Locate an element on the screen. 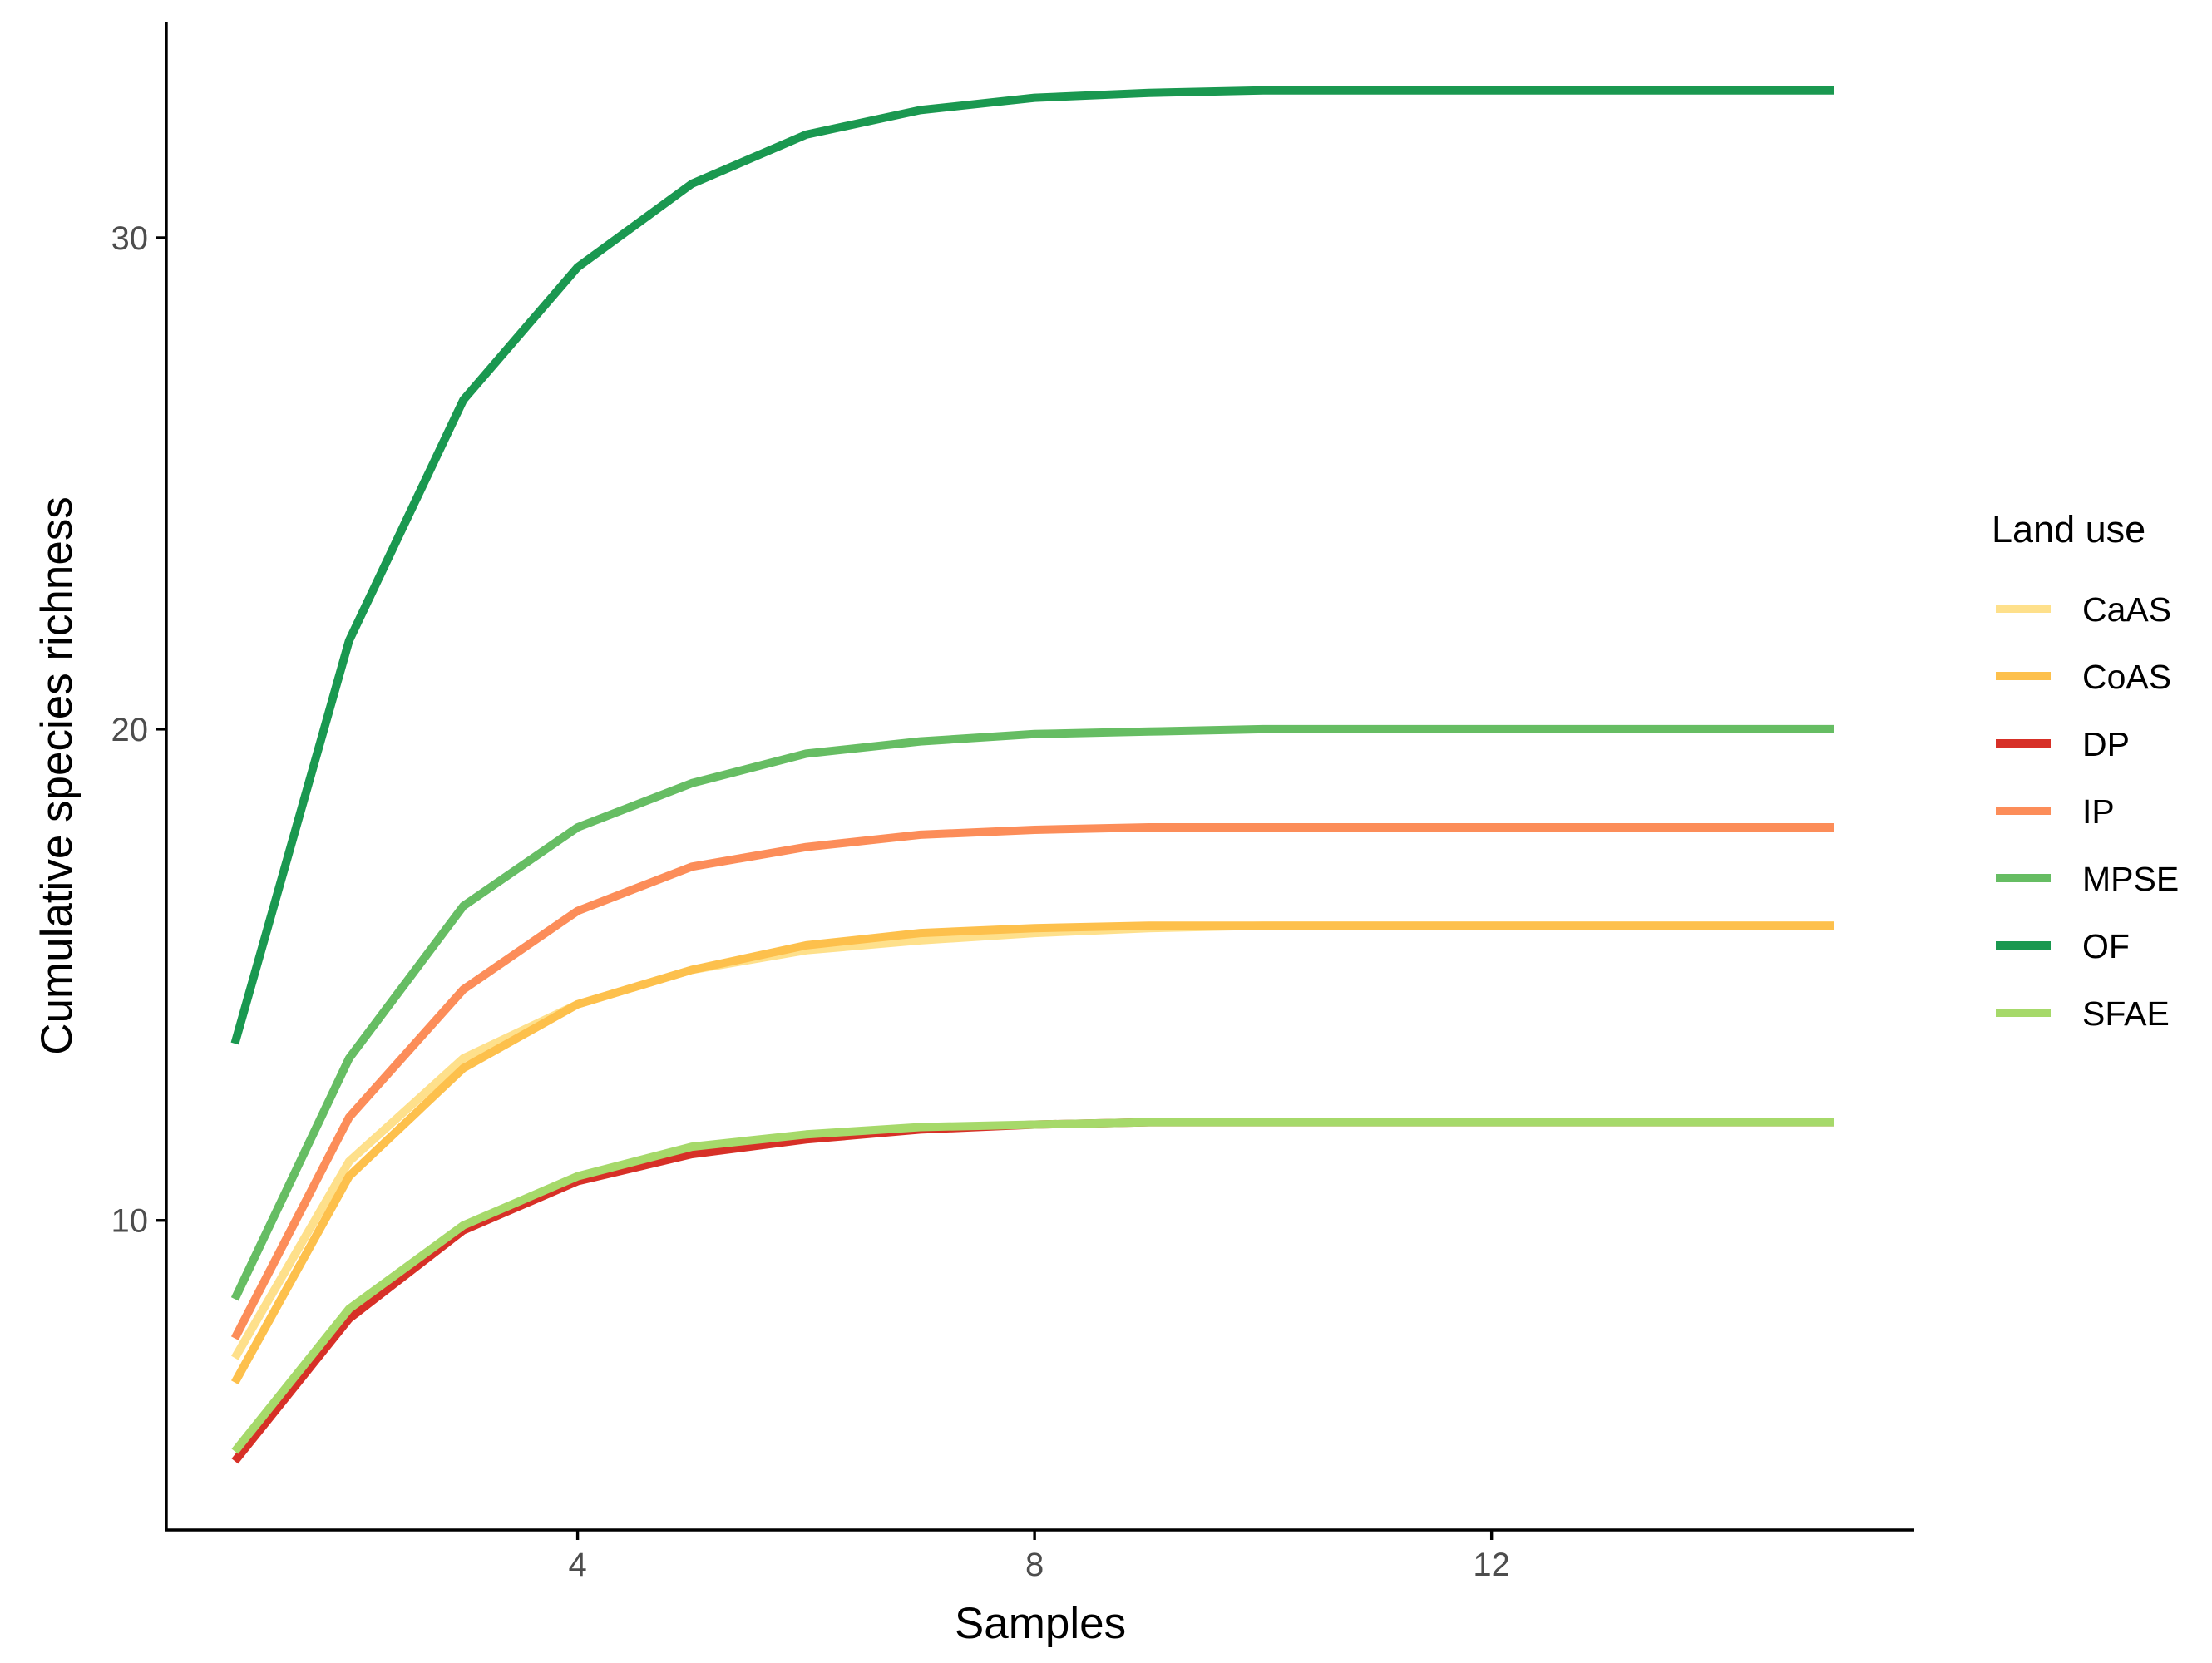  legend-label: IP is located at coordinates (2098, 811).